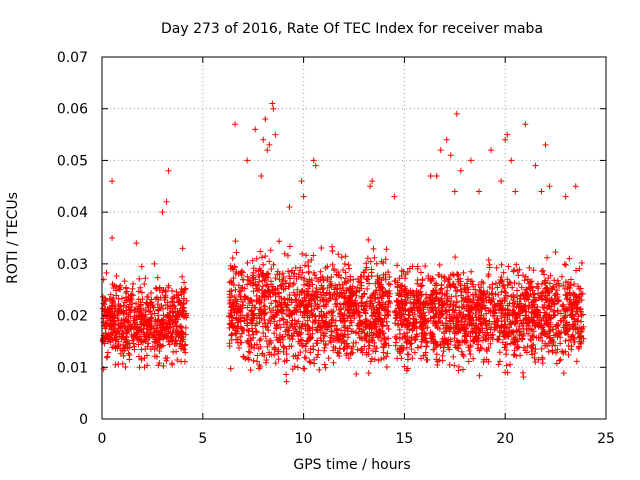 The width and height of the screenshot is (640, 480). What do you see at coordinates (13, 238) in the screenshot?
I see `y-axis-label: ROTI / TECUs` at bounding box center [13, 238].